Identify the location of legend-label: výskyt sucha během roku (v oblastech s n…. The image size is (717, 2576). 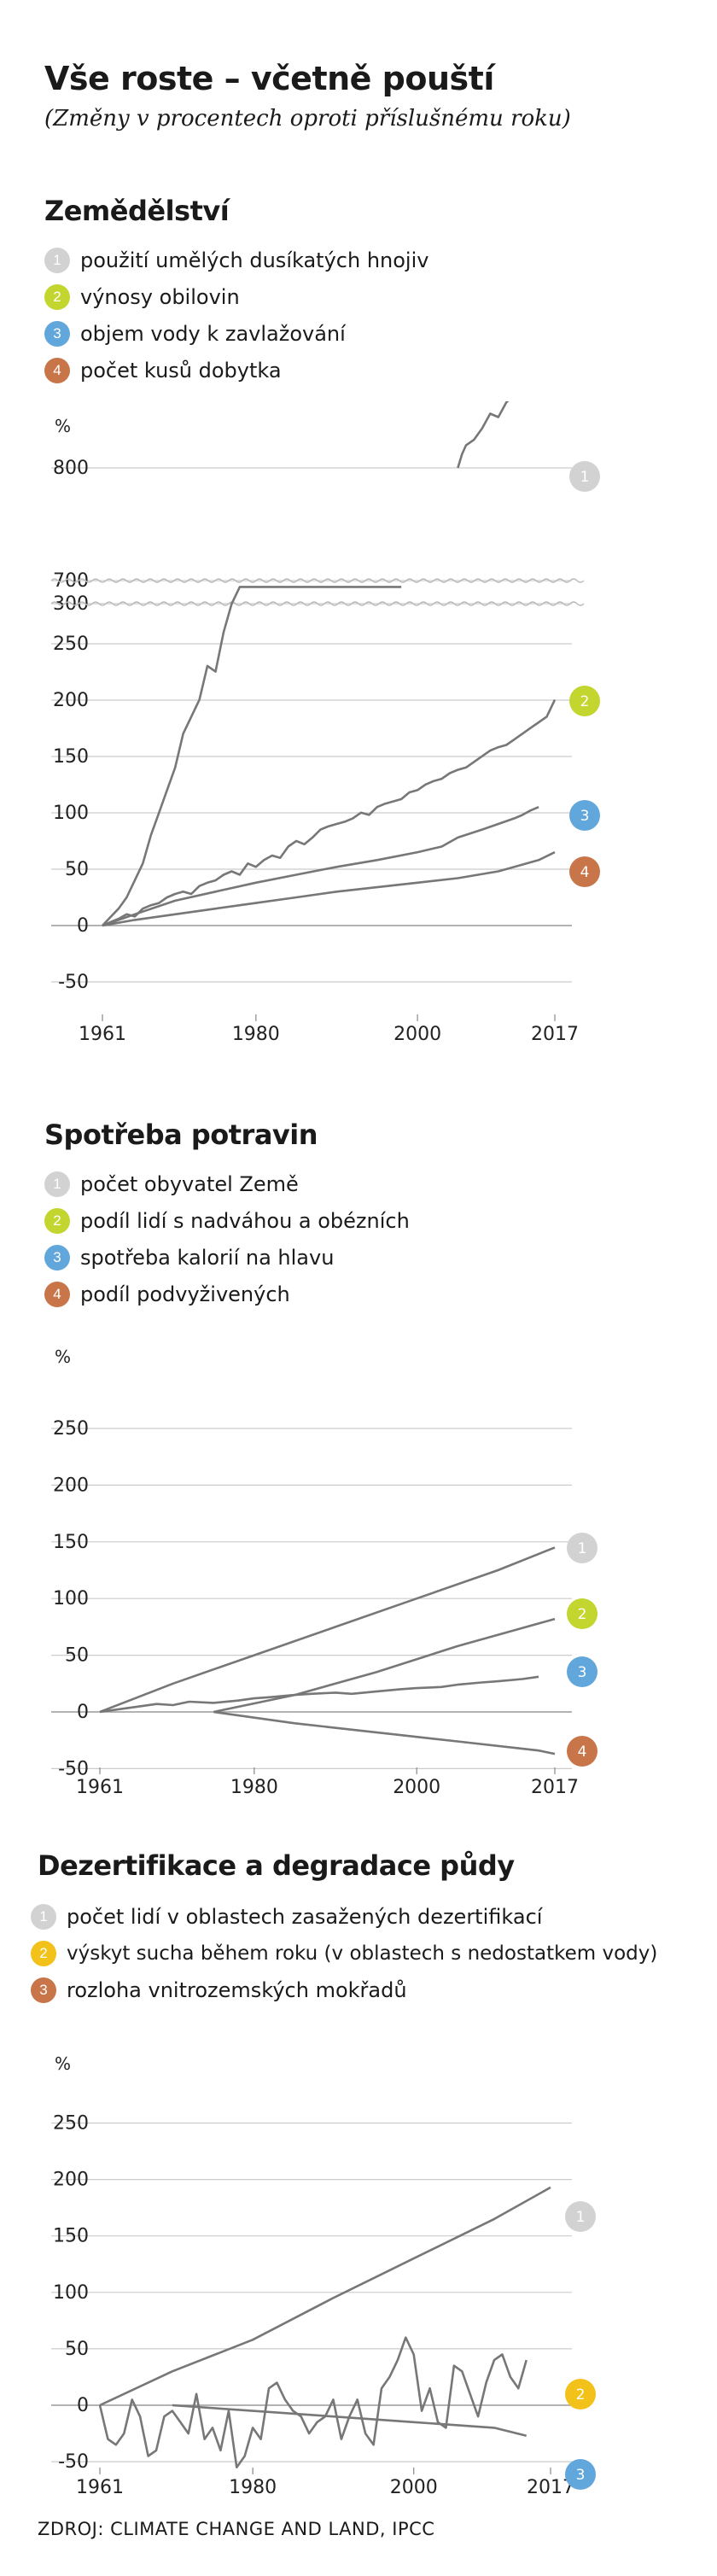
(362, 1953).